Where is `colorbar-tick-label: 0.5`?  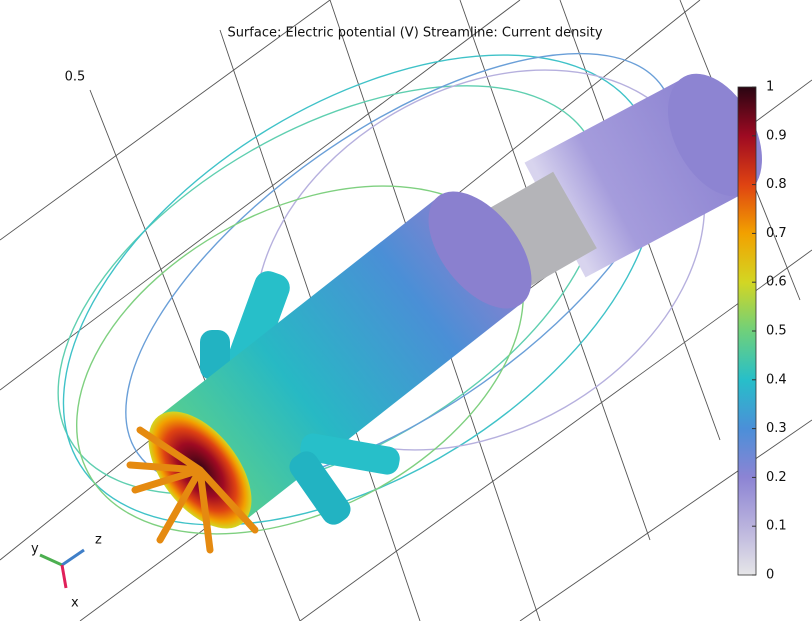
colorbar-tick-label: 0.5 is located at coordinates (776, 331).